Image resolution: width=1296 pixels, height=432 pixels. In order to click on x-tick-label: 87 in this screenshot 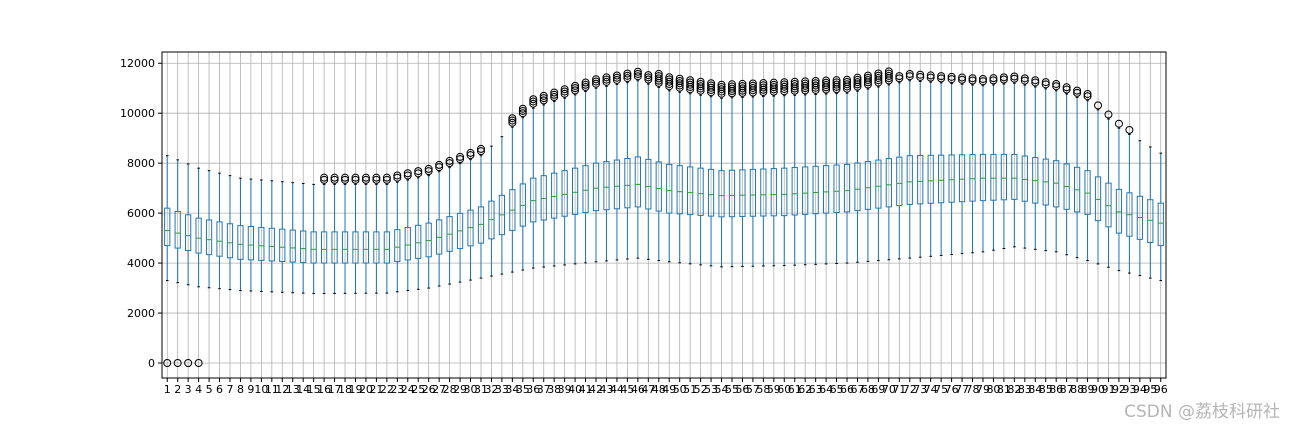, I will do `click(1067, 389)`.